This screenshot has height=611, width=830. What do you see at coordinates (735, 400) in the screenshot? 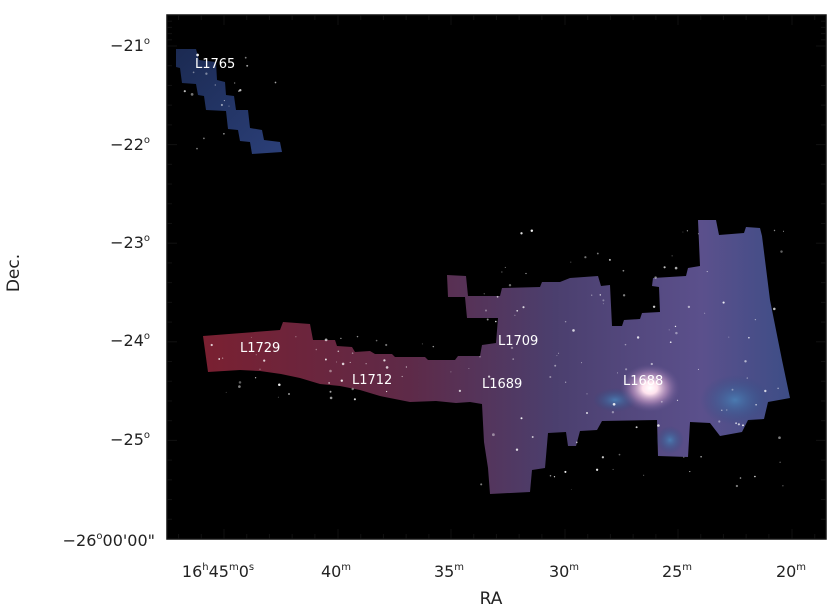
I see `blue-glow-east` at bounding box center [735, 400].